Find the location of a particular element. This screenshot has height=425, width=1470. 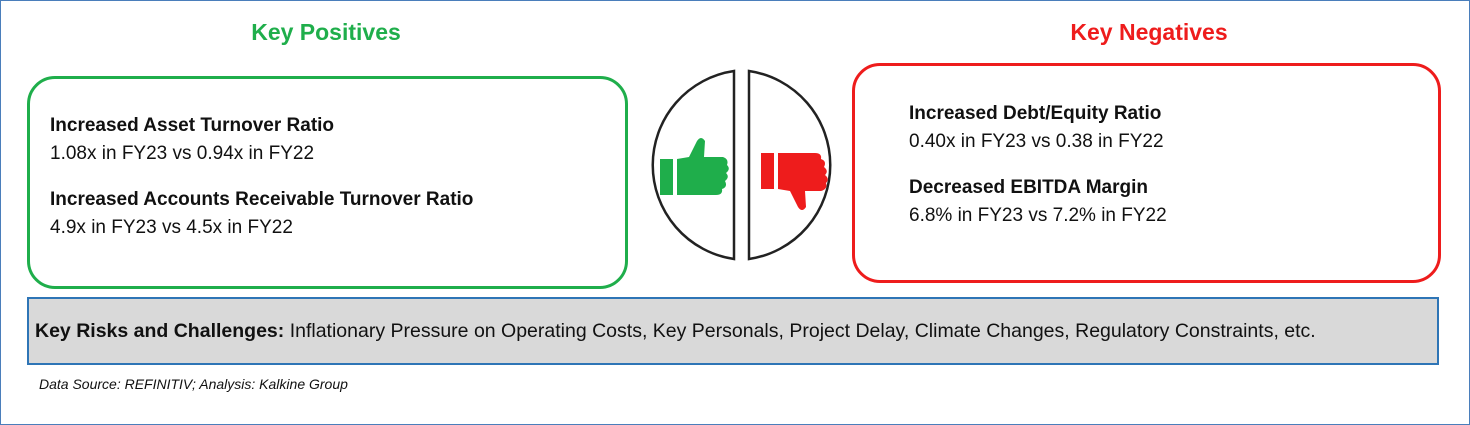

item-heading: Decreased EBITDA Margin is located at coordinates (1028, 187).